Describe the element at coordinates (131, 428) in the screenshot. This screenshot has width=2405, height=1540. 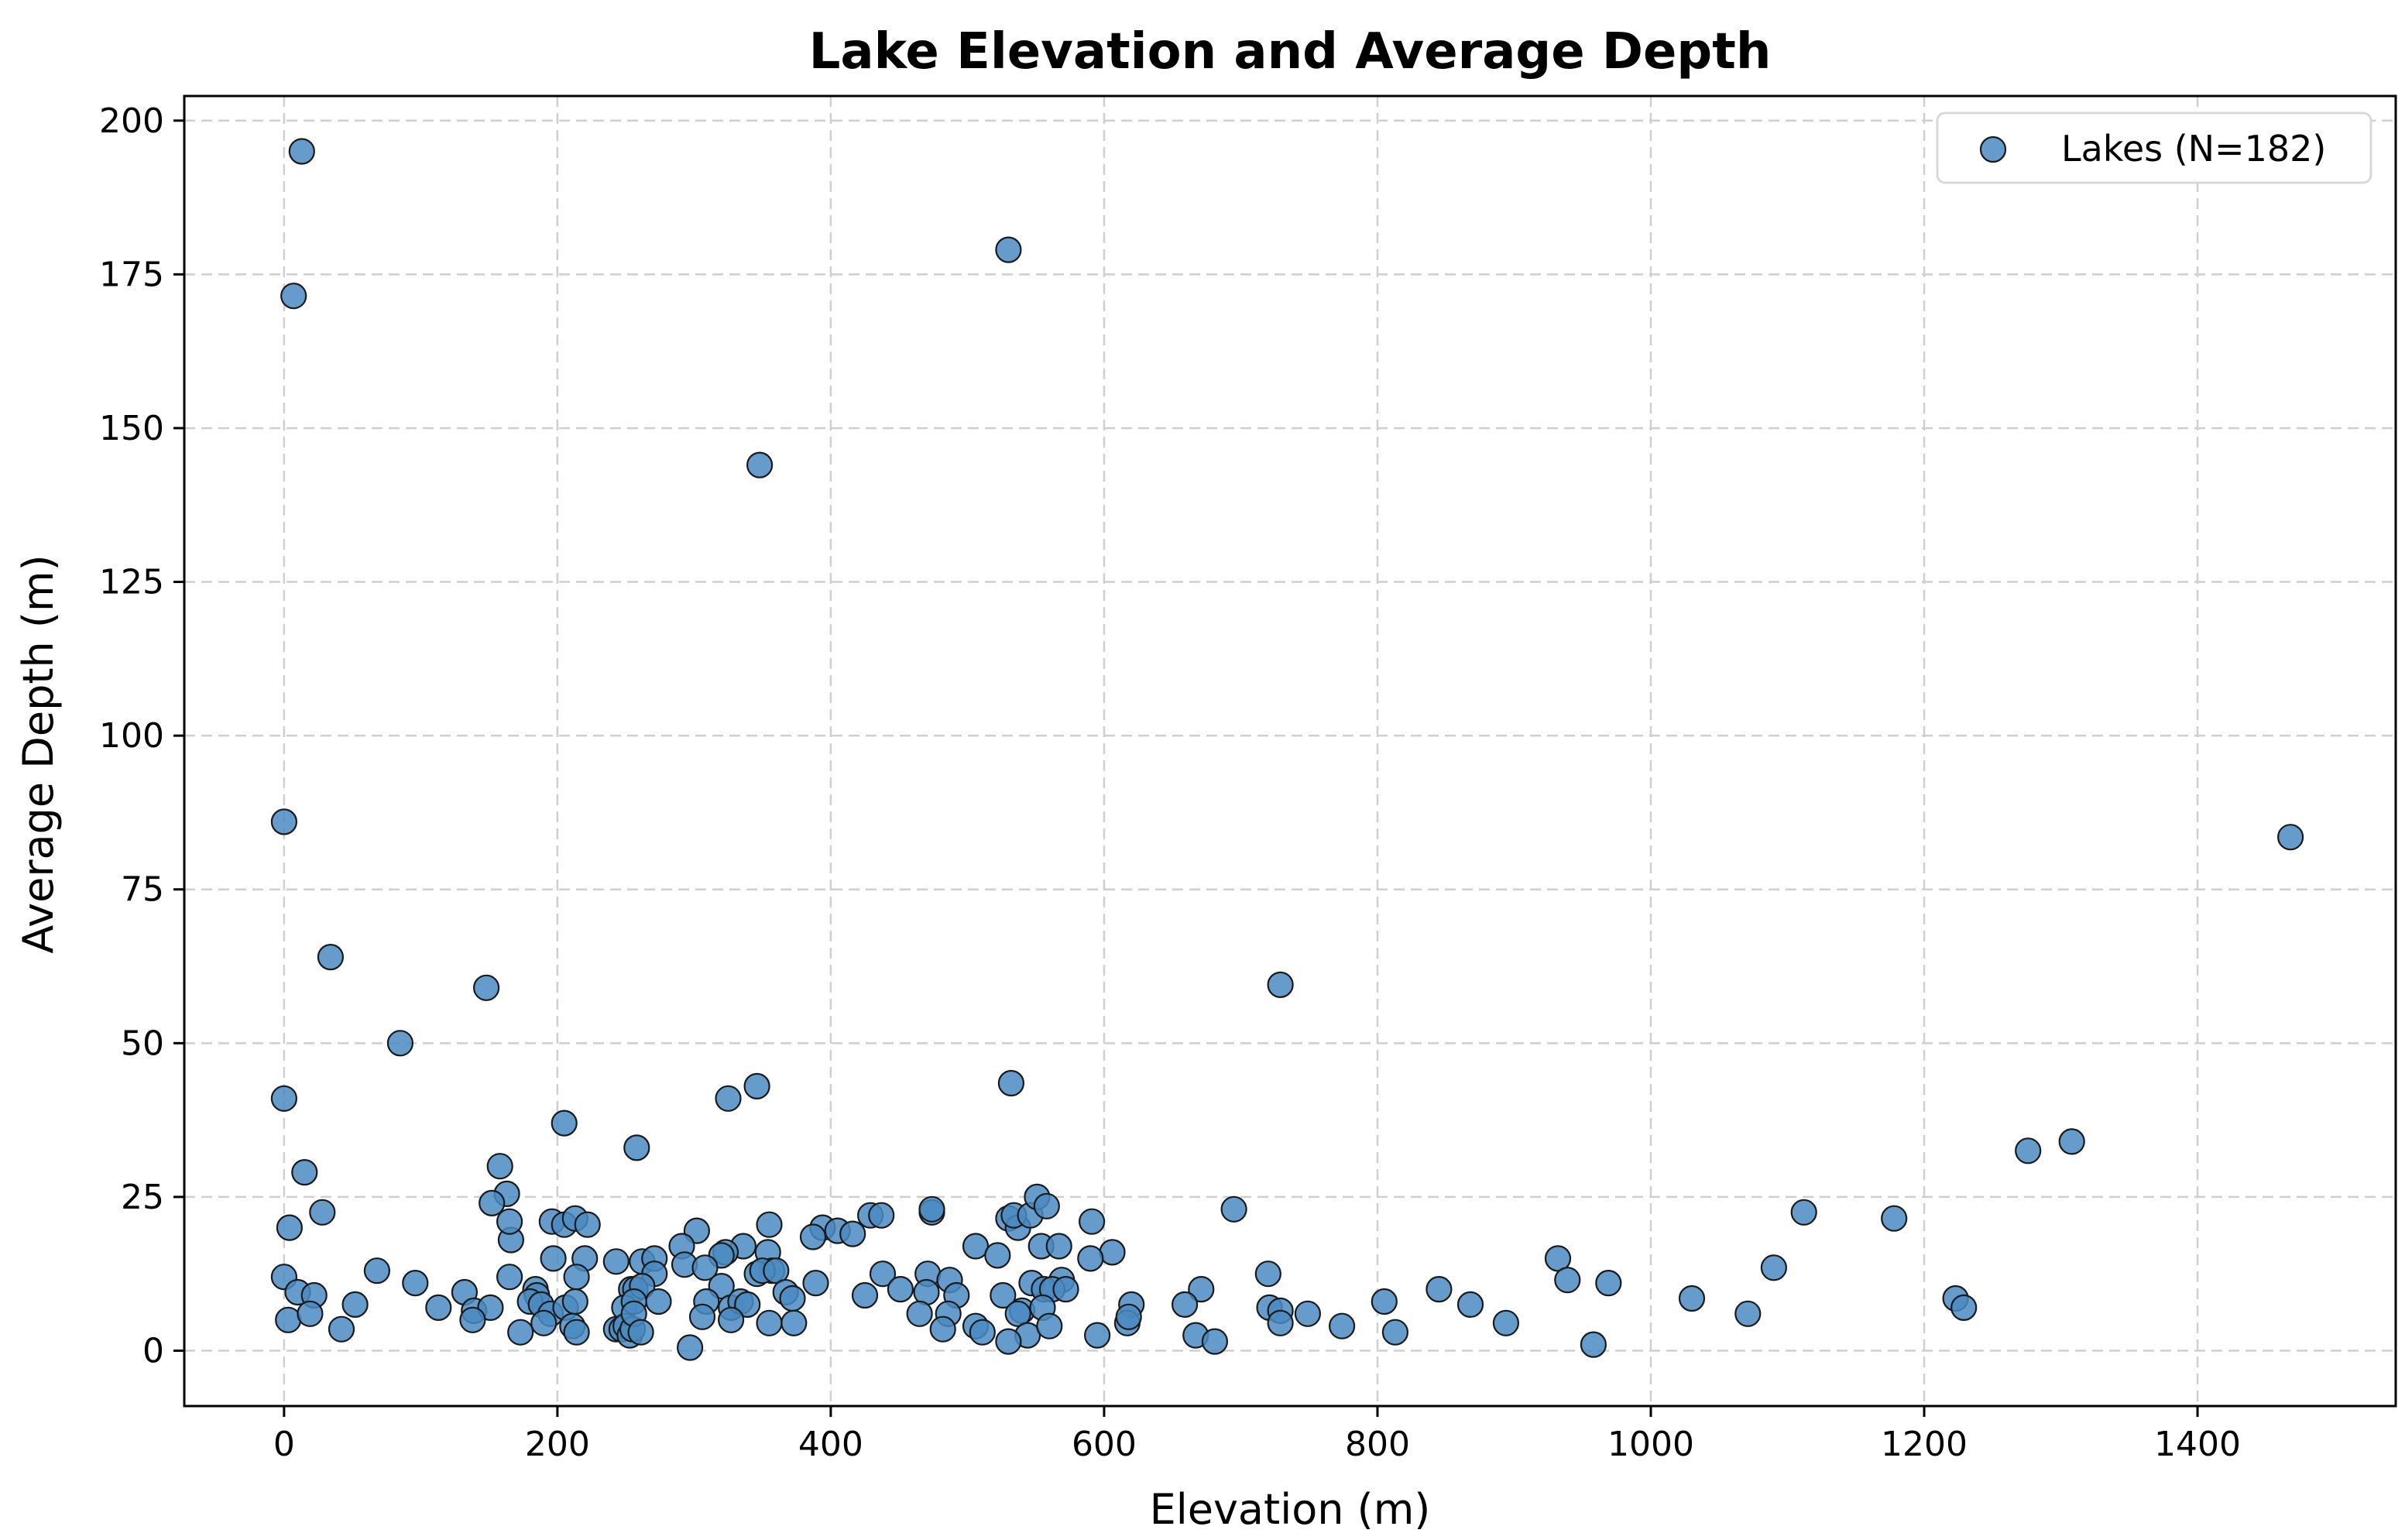
I see `y-tick-label: 150` at that location.